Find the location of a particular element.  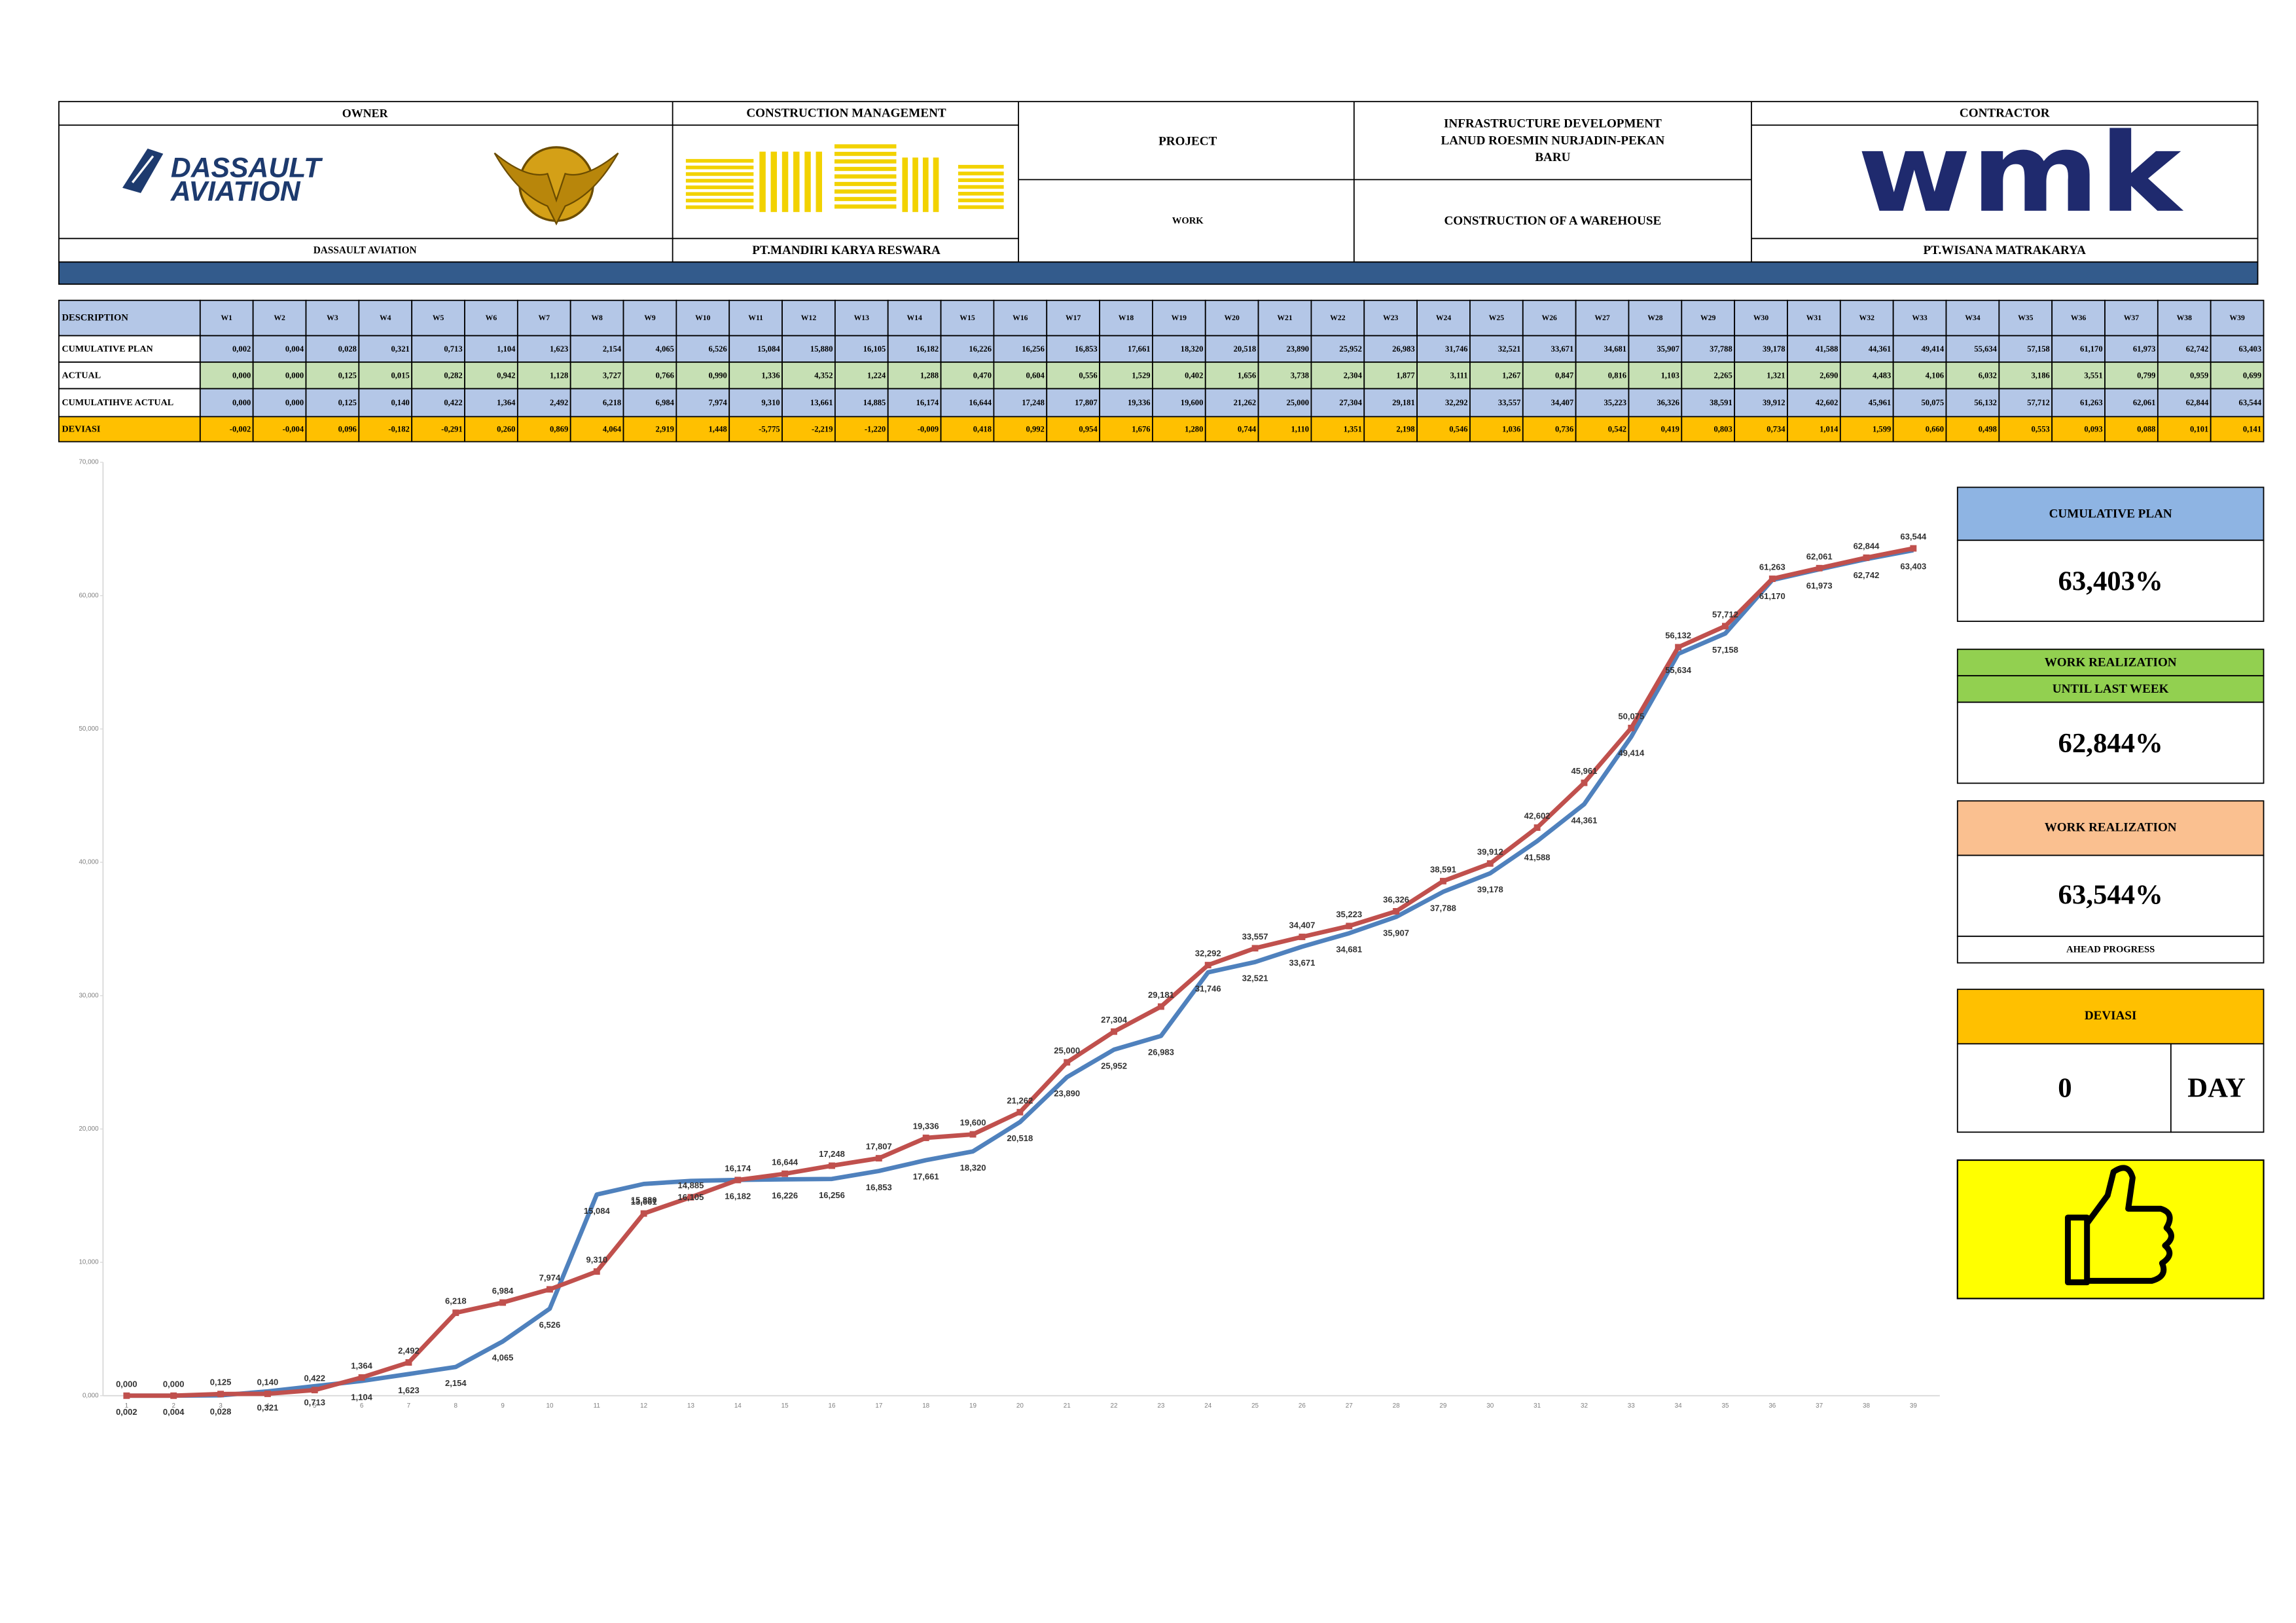

data-label: 57,712 is located at coordinates (1725, 614).